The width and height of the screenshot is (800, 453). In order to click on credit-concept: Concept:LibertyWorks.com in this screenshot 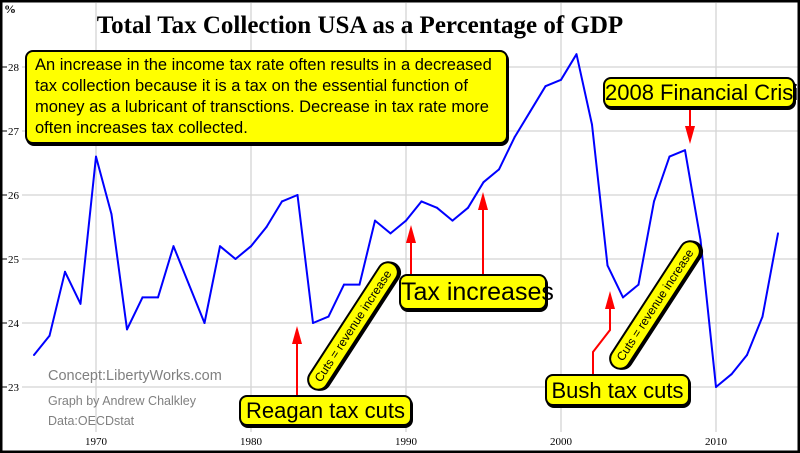, I will do `click(135, 376)`.